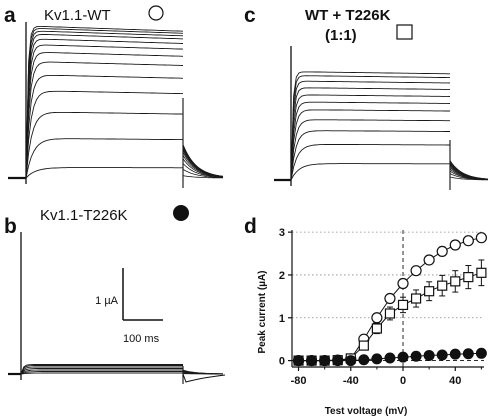  I want to click on series-filled-circle, so click(390, 357).